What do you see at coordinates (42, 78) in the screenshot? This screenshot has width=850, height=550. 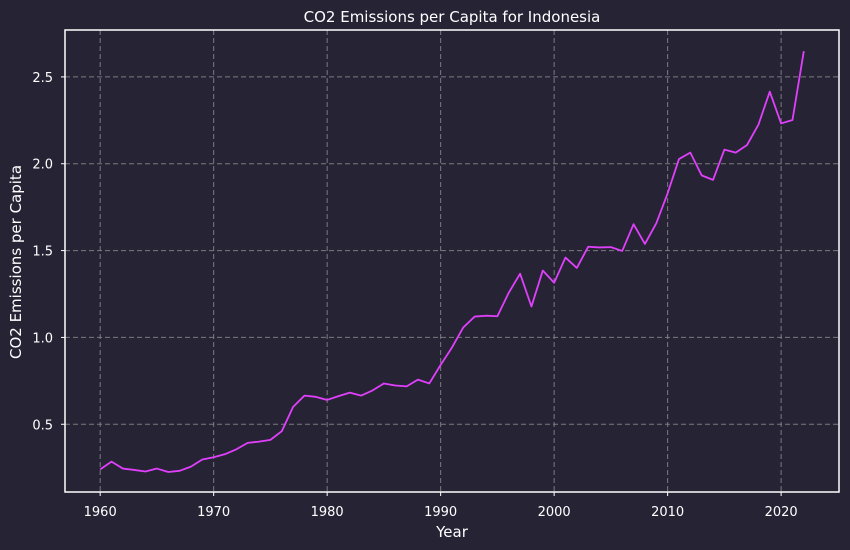 I see `y-tick-label: 2.5` at bounding box center [42, 78].